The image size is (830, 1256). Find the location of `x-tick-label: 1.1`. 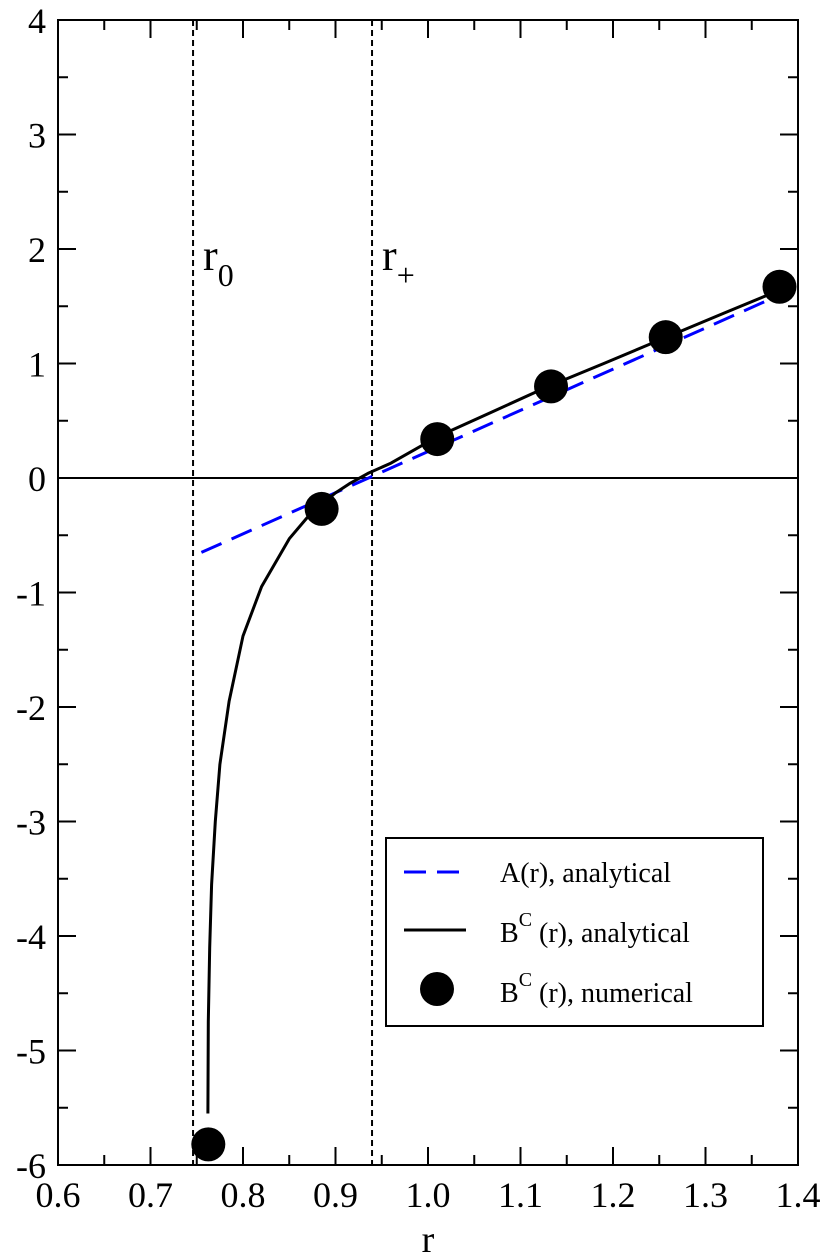

x-tick-label: 1.1 is located at coordinates (520, 1195).